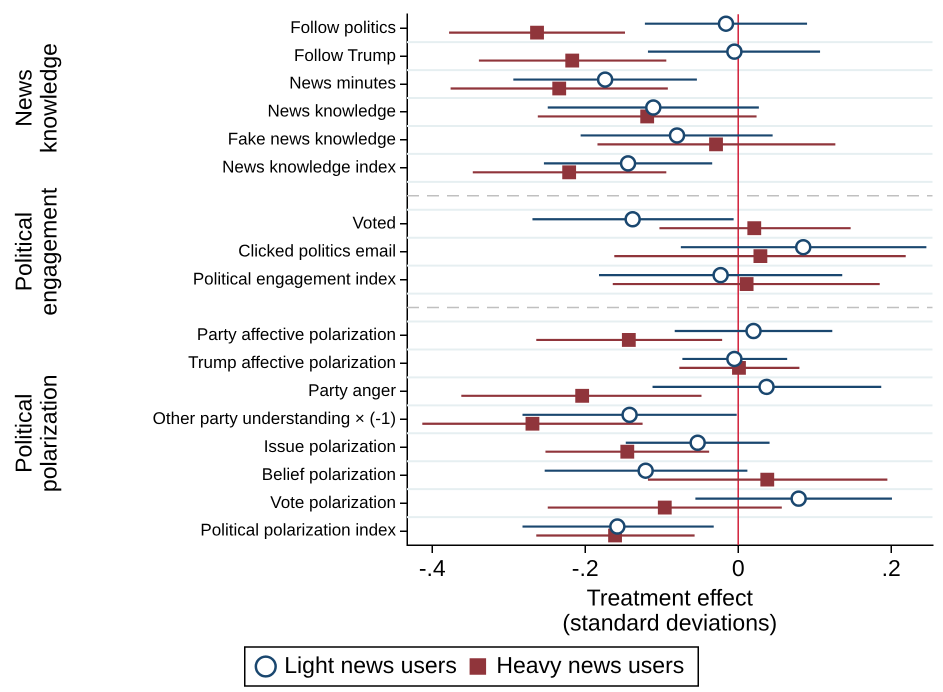  Describe the element at coordinates (670, 610) in the screenshot. I see `x-axis-title: Treatment effect (standard deviations)` at that location.